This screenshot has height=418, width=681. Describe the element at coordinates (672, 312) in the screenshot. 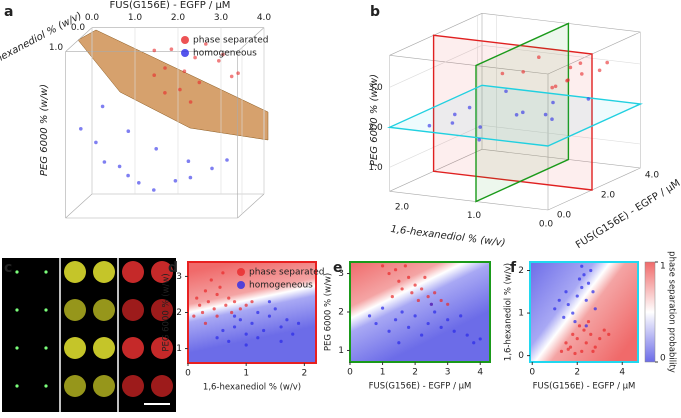

I see `colorbar-label: phase separation probability` at that location.